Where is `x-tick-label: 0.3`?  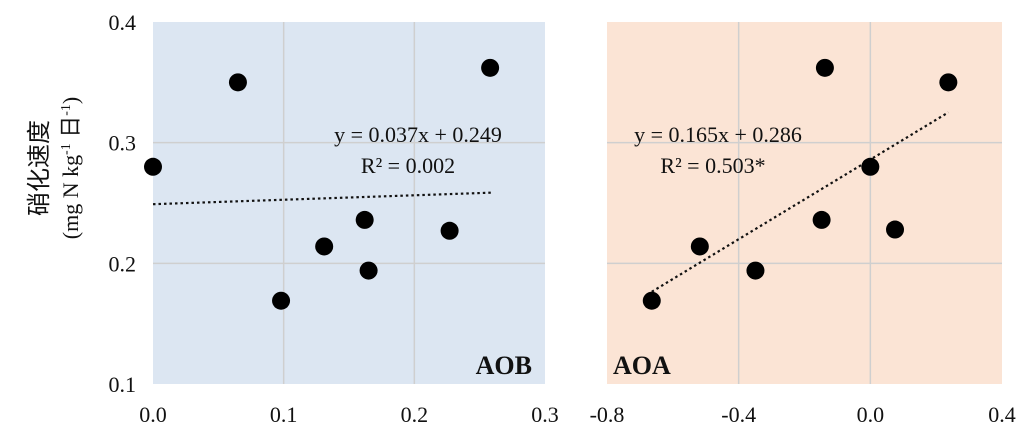 x-tick-label: 0.3 is located at coordinates (545, 414).